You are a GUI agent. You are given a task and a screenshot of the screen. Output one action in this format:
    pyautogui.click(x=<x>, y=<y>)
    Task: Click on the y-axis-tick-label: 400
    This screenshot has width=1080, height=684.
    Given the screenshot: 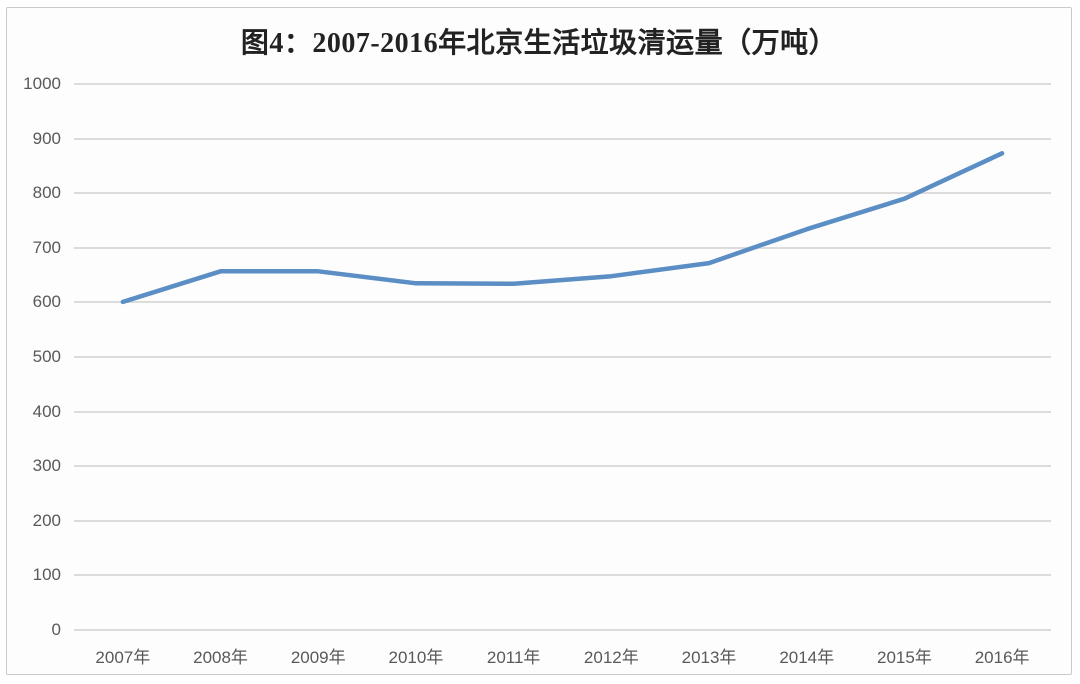 What is the action you would take?
    pyautogui.click(x=46, y=411)
    